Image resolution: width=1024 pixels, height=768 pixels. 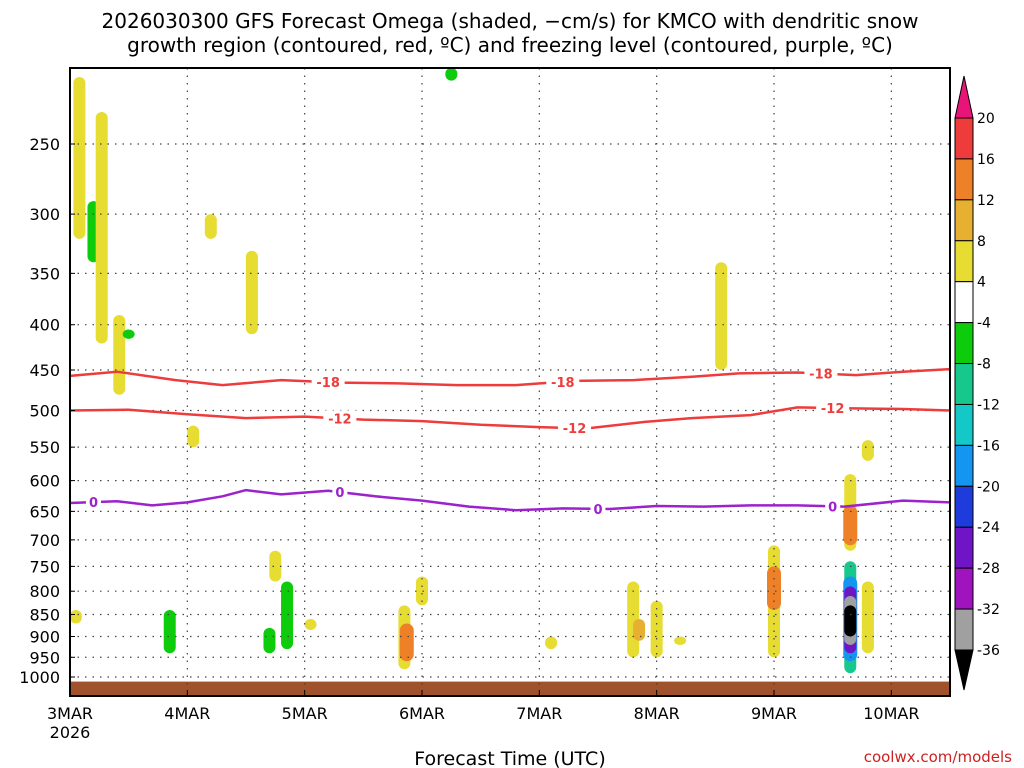 I want to click on contour-freezing-level, so click(x=510, y=500).